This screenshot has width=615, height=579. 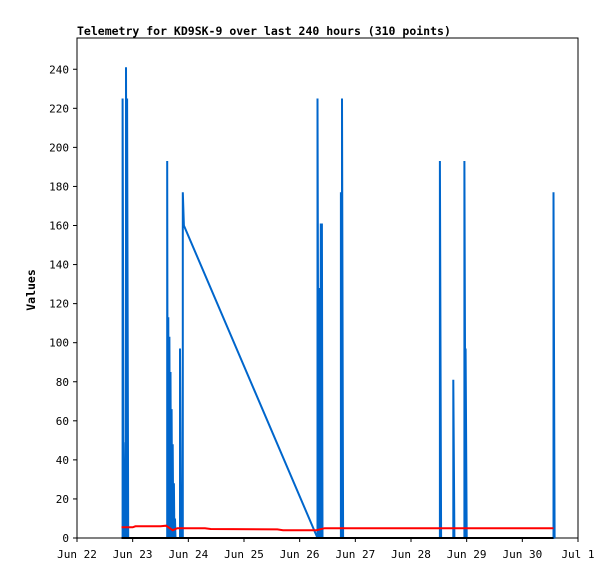 I want to click on y-tick-label: 100, so click(x=59, y=343).